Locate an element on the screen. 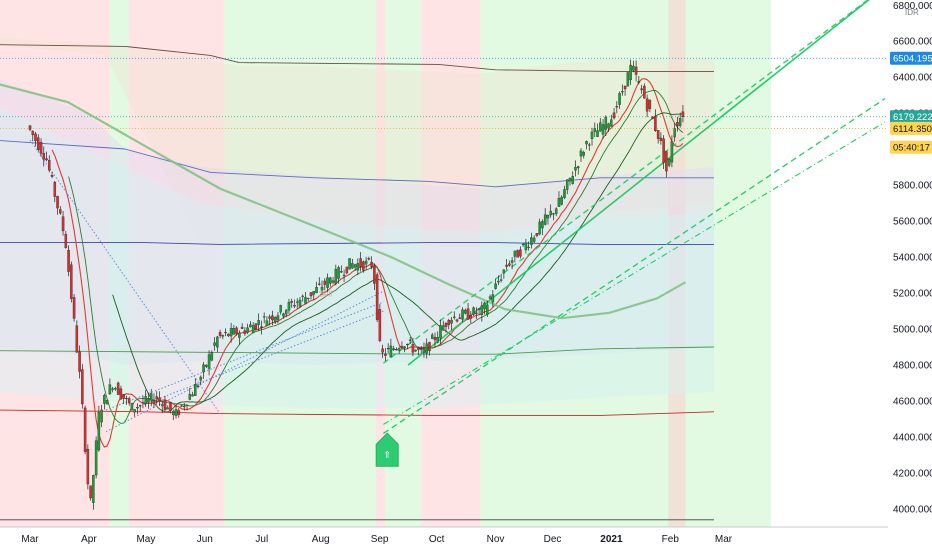 Image resolution: width=932 pixels, height=550 pixels. x-tick-label: Dec is located at coordinates (553, 539).